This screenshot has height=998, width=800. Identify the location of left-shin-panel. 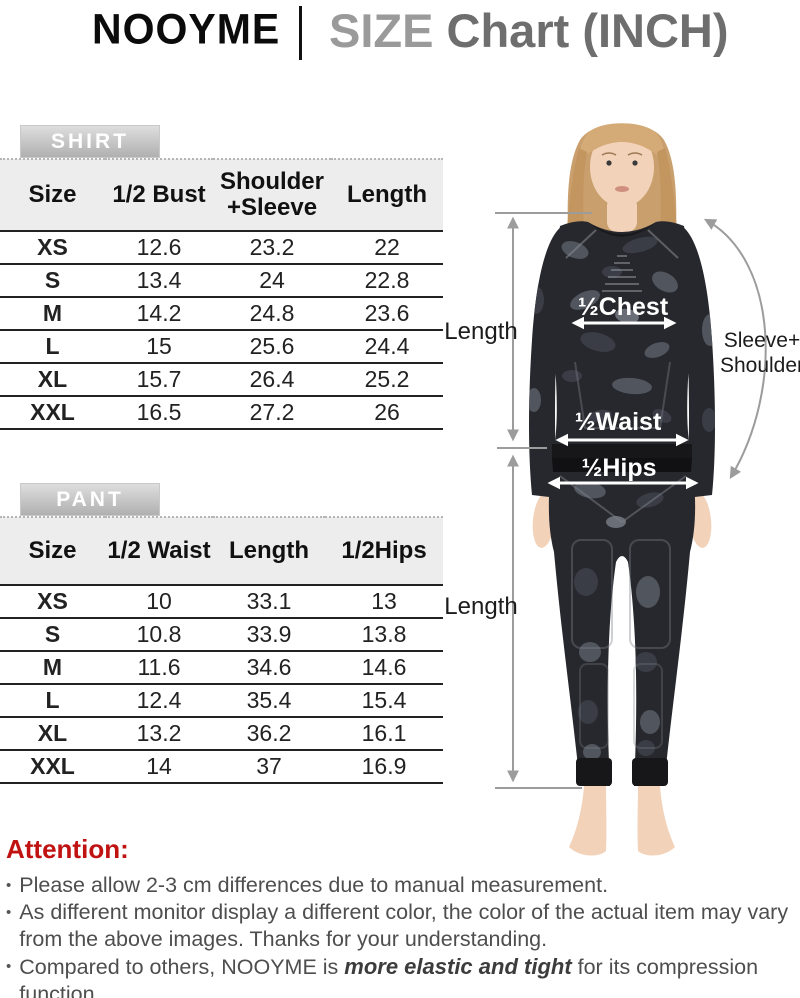
(594, 706).